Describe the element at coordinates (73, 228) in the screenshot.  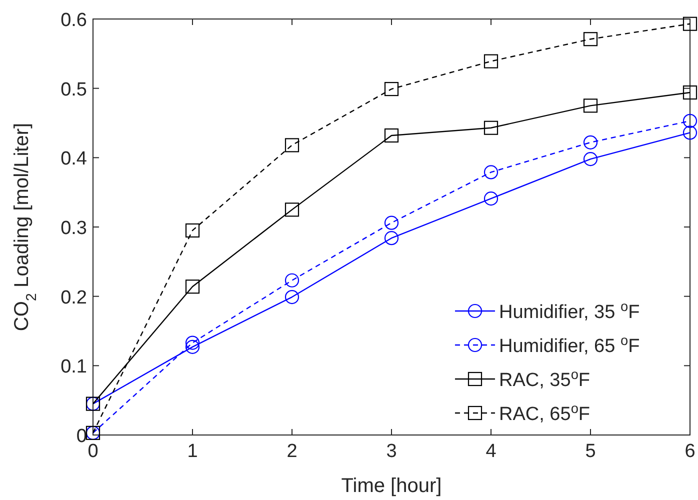
I see `y-tick-label: 0.3` at that location.